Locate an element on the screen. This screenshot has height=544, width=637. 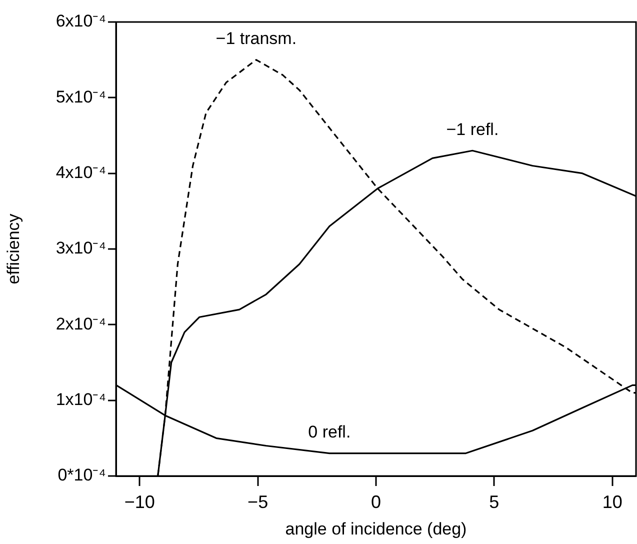
y-tick-label: 0*10⁻⁴ is located at coordinates (82, 475).